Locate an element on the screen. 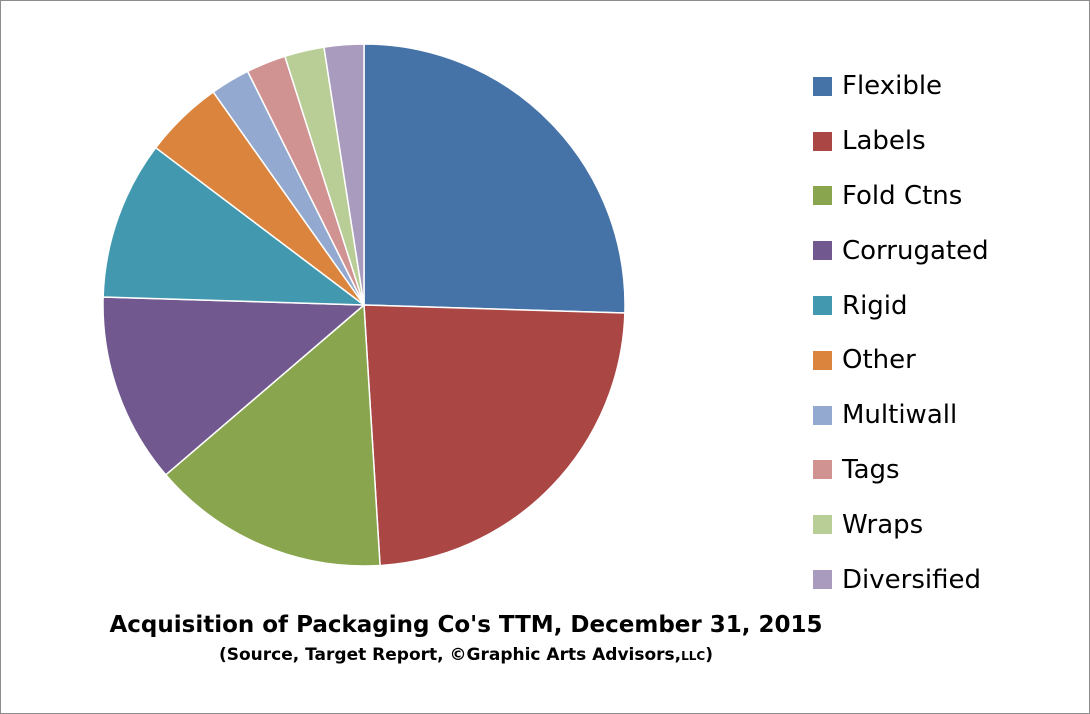 This screenshot has height=714, width=1090. chart-subtitle-end: ) is located at coordinates (709, 655).